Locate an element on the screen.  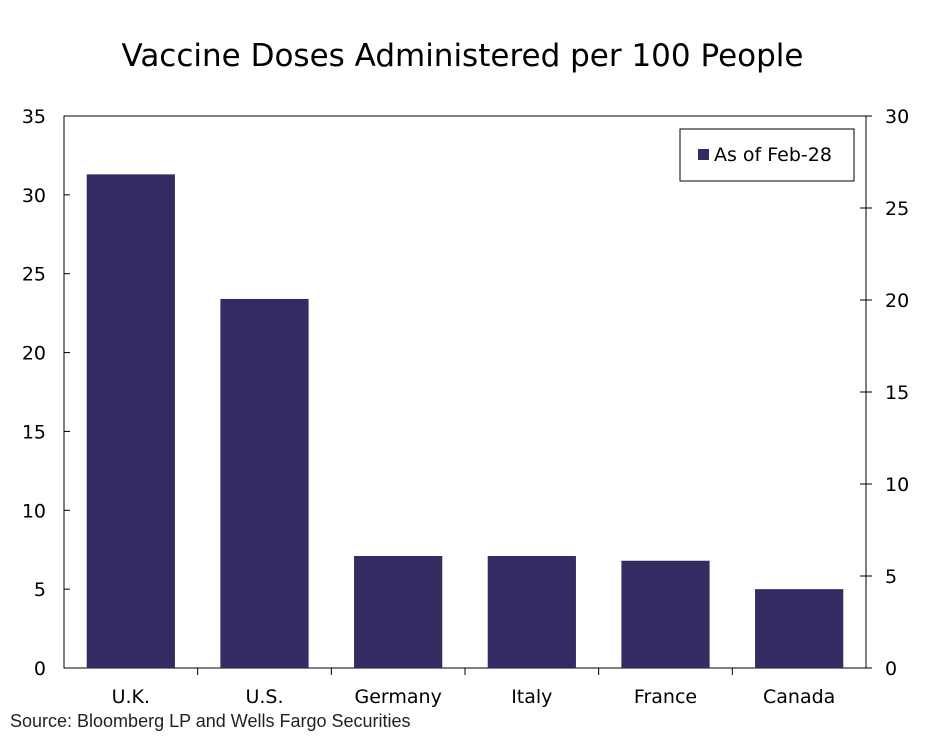
y-tick-label: 35 is located at coordinates (34, 117).